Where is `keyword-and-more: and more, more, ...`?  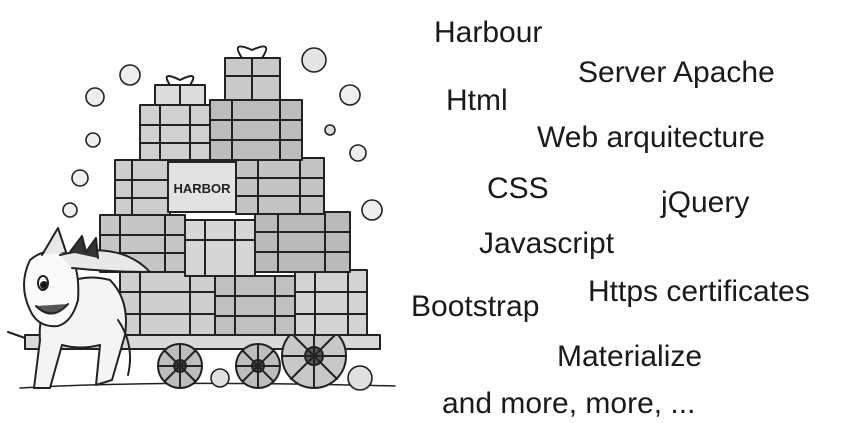
keyword-and-more: and more, more, ... is located at coordinates (569, 403).